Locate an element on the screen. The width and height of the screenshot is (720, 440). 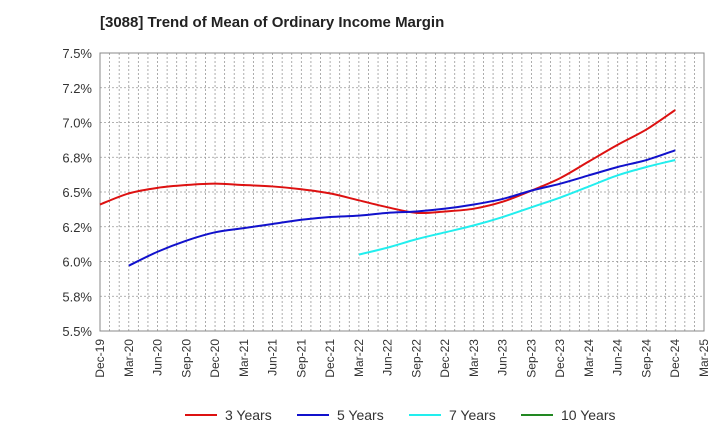
y-tick-label: 6.2% is located at coordinates (77, 227).